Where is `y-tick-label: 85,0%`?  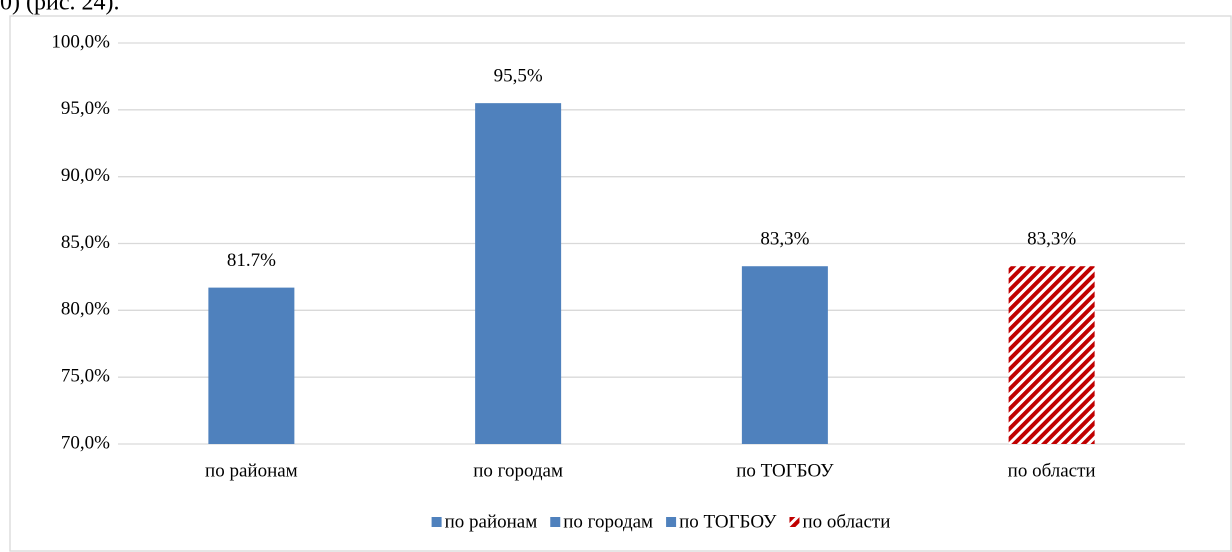 y-tick-label: 85,0% is located at coordinates (85, 242).